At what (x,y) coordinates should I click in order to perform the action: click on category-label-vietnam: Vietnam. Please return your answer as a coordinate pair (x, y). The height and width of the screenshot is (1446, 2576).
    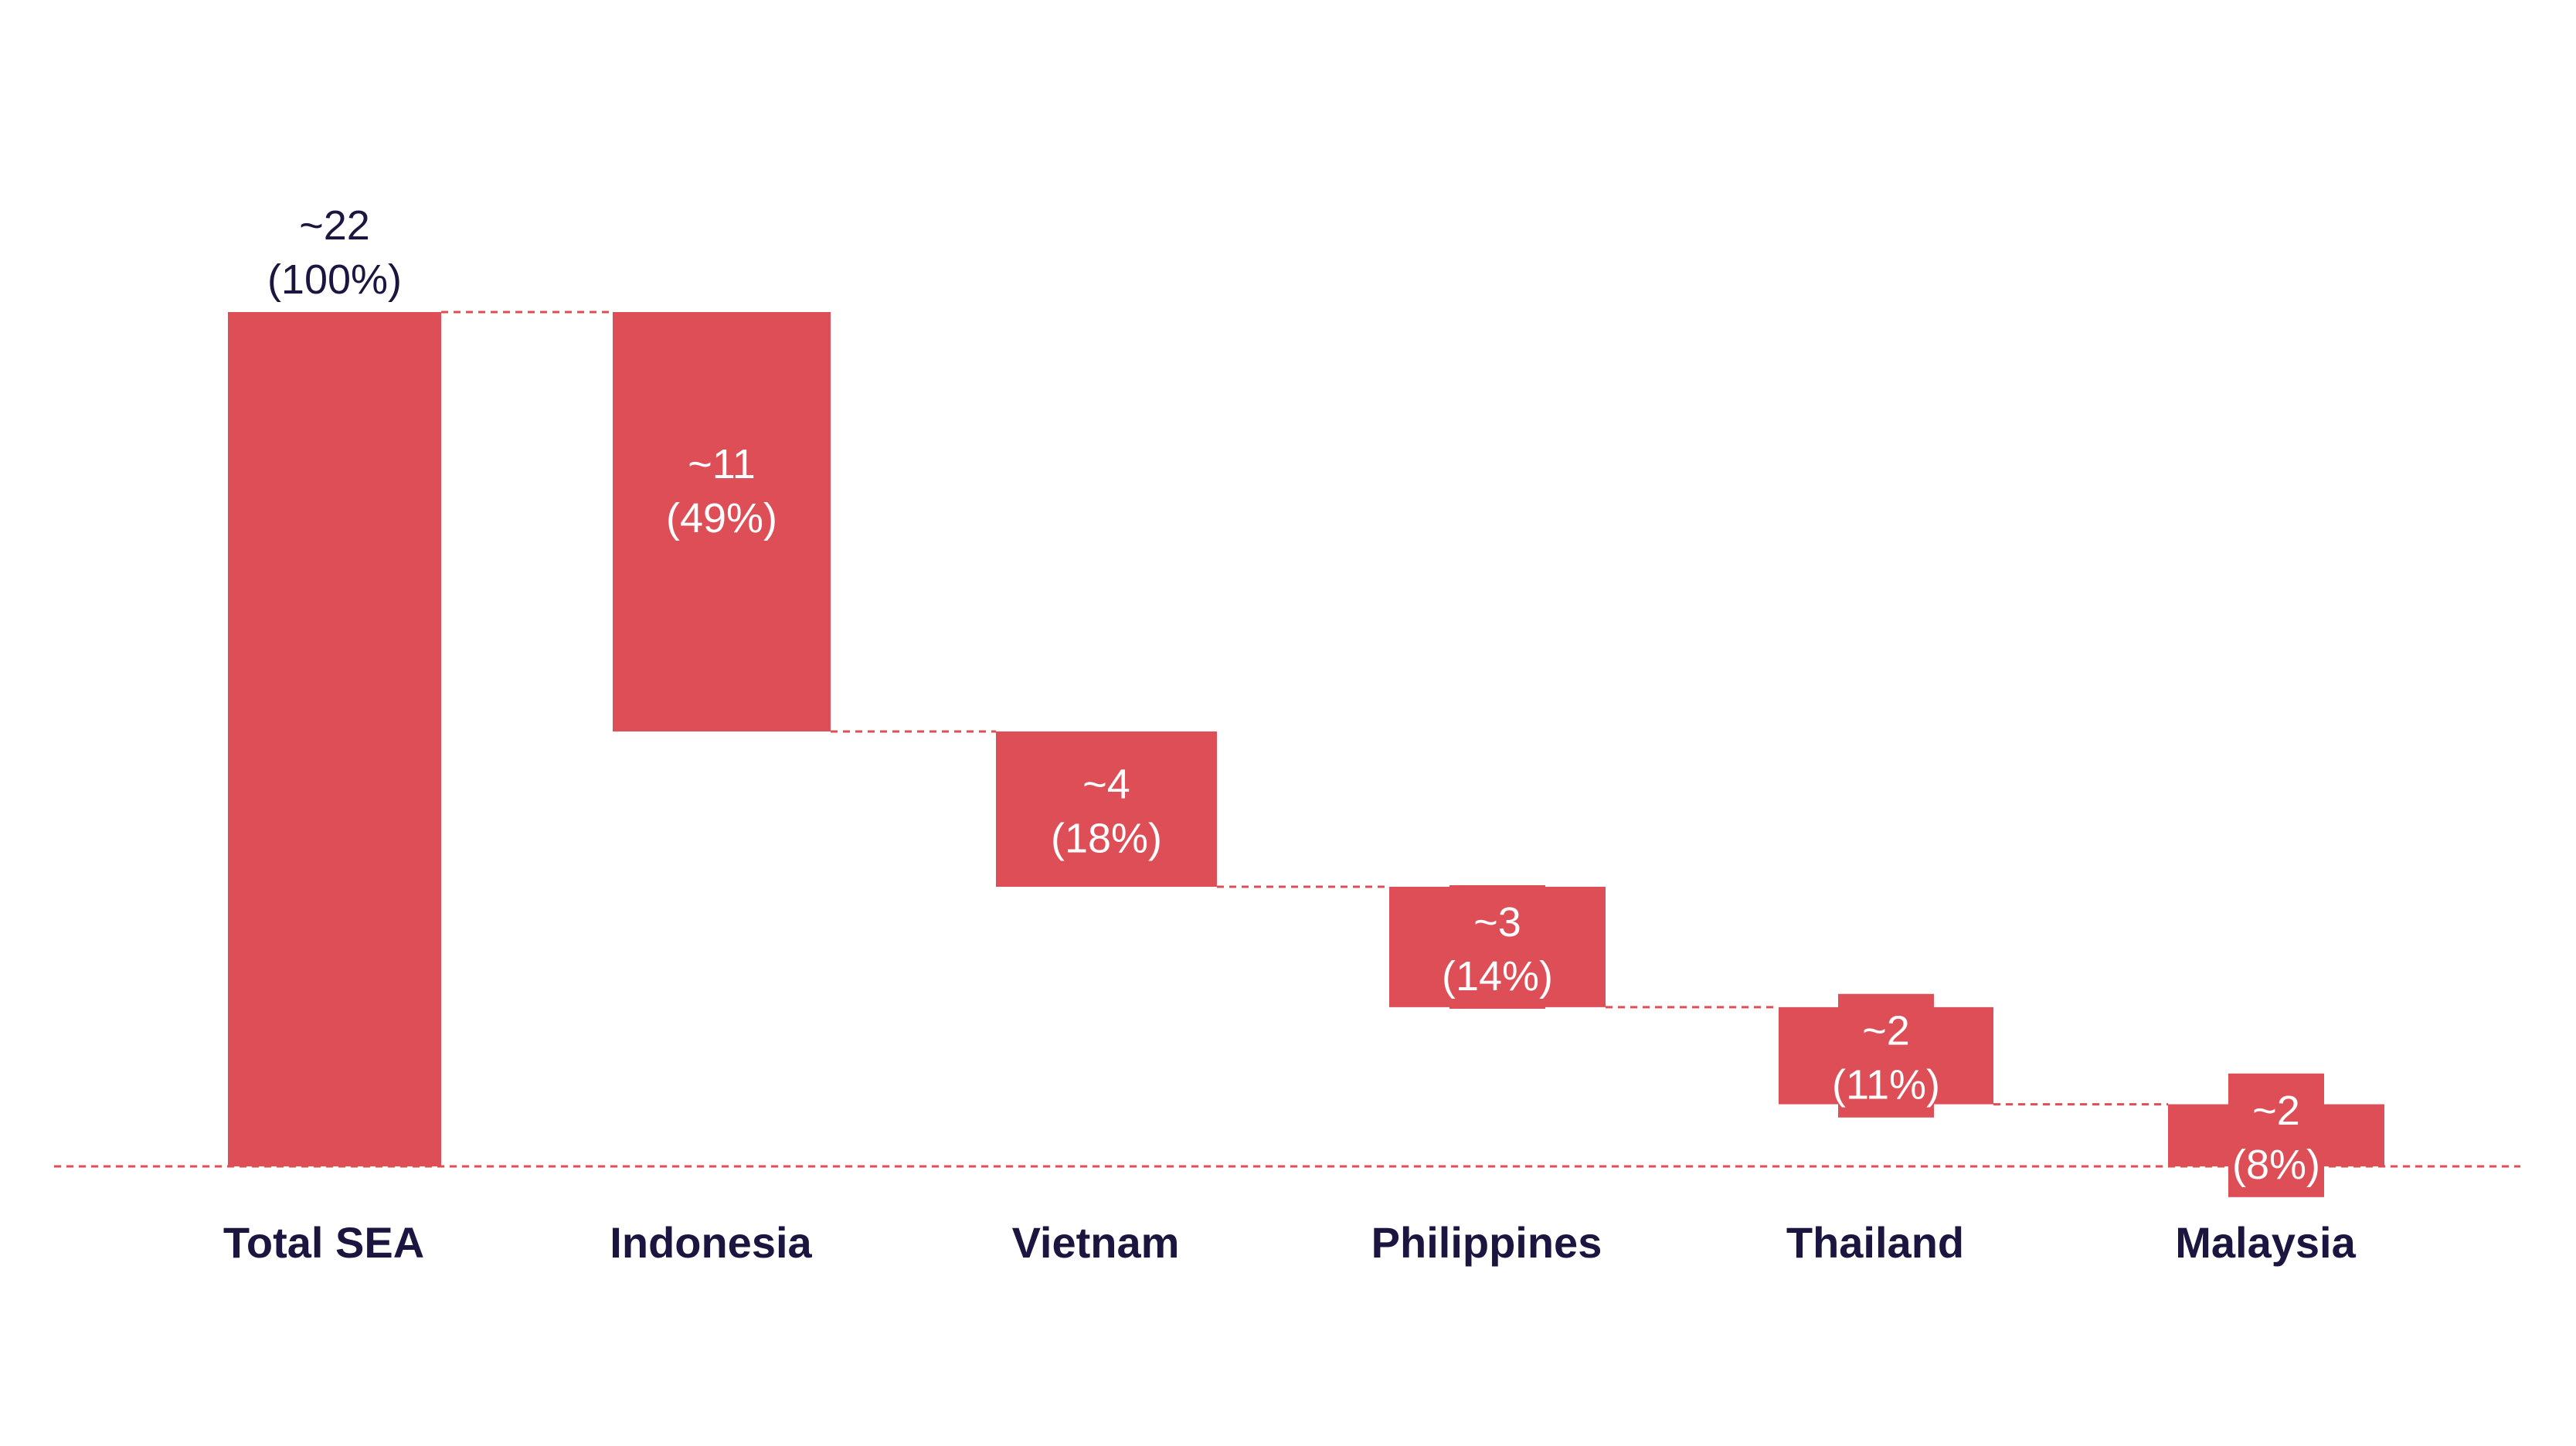
    Looking at the image, I should click on (1096, 1242).